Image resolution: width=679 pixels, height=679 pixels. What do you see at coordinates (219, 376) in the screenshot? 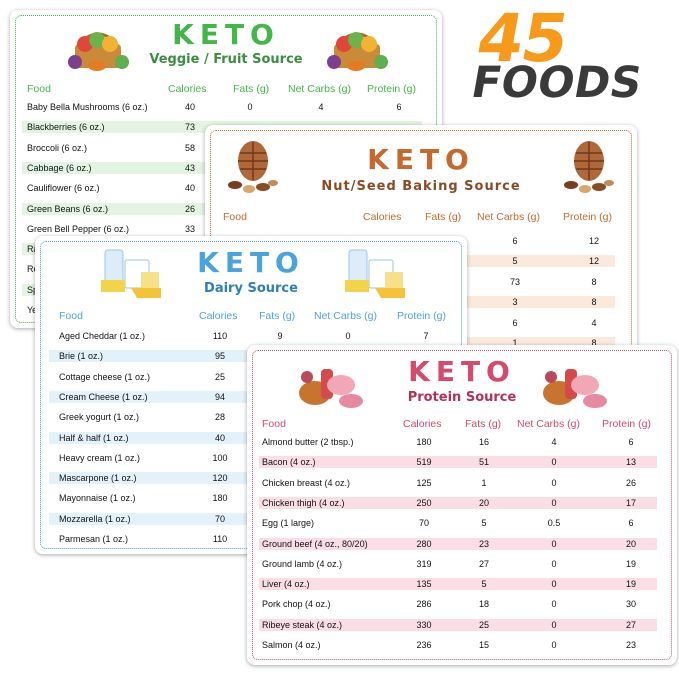
I see `dairy-cell-cal: 25` at bounding box center [219, 376].